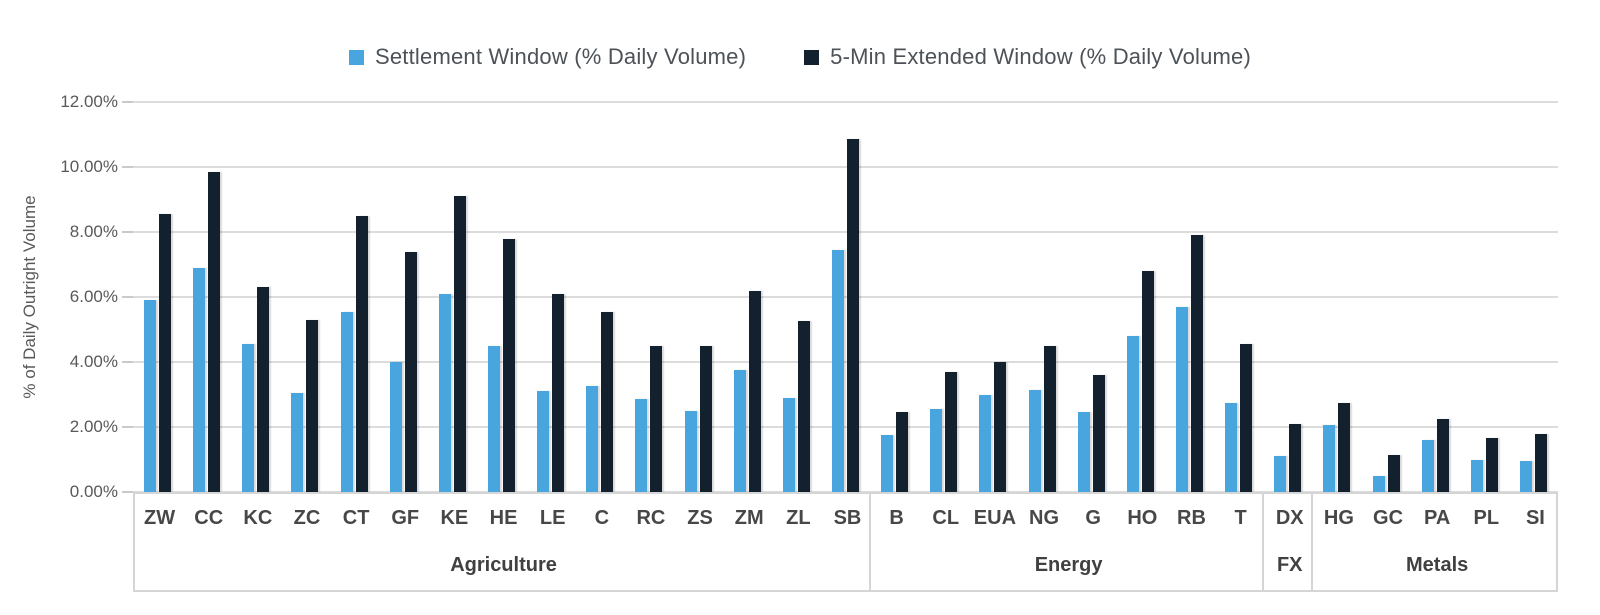  I want to click on category-label-DX: DX, so click(1289, 518).